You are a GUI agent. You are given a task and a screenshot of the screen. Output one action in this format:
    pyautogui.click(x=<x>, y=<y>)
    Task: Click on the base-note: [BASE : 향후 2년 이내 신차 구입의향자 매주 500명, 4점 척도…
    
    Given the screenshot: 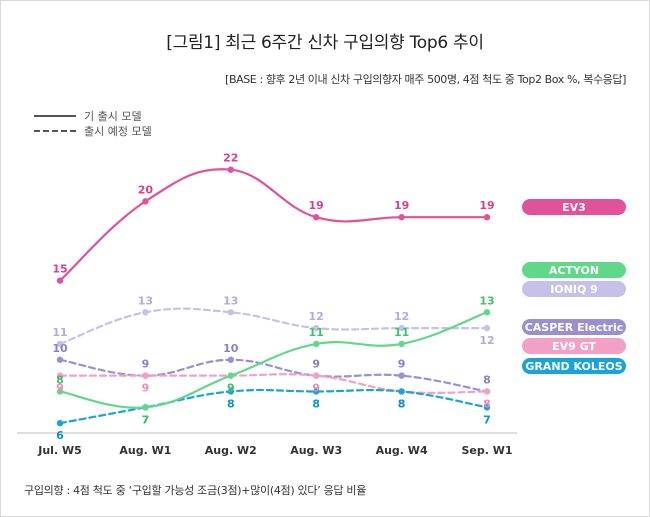 What is the action you would take?
    pyautogui.click(x=425, y=79)
    